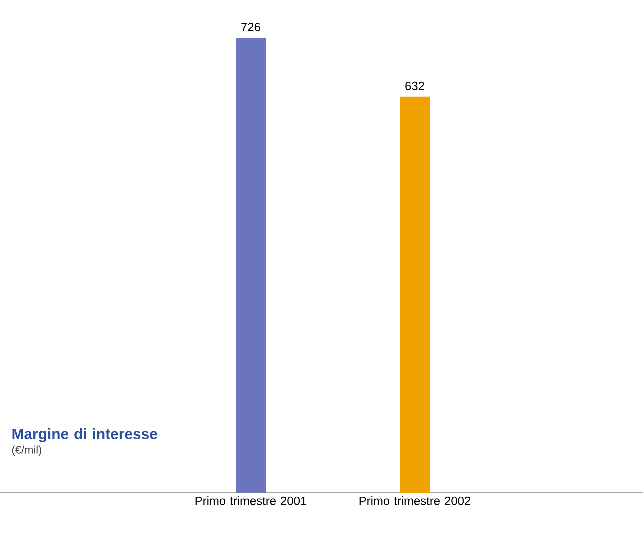  I want to click on data-label: 726, so click(251, 27).